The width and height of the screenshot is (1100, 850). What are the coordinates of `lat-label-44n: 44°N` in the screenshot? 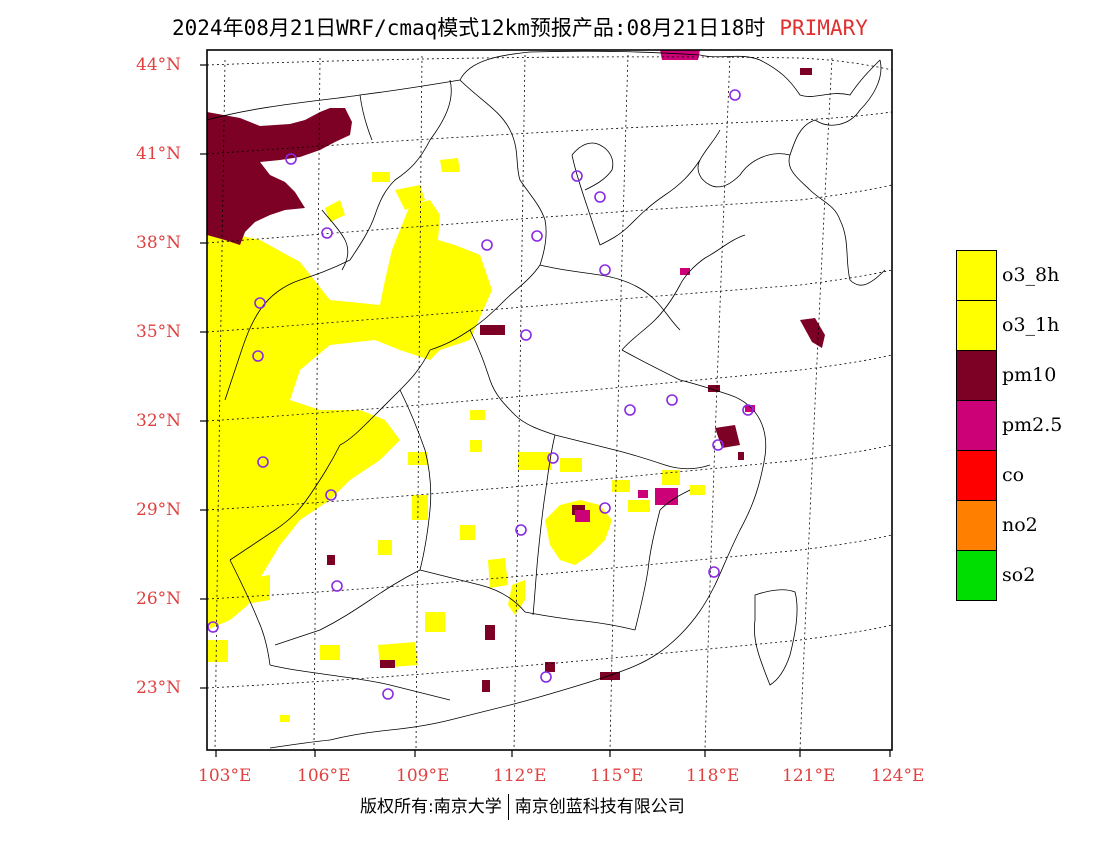 It's located at (159, 65).